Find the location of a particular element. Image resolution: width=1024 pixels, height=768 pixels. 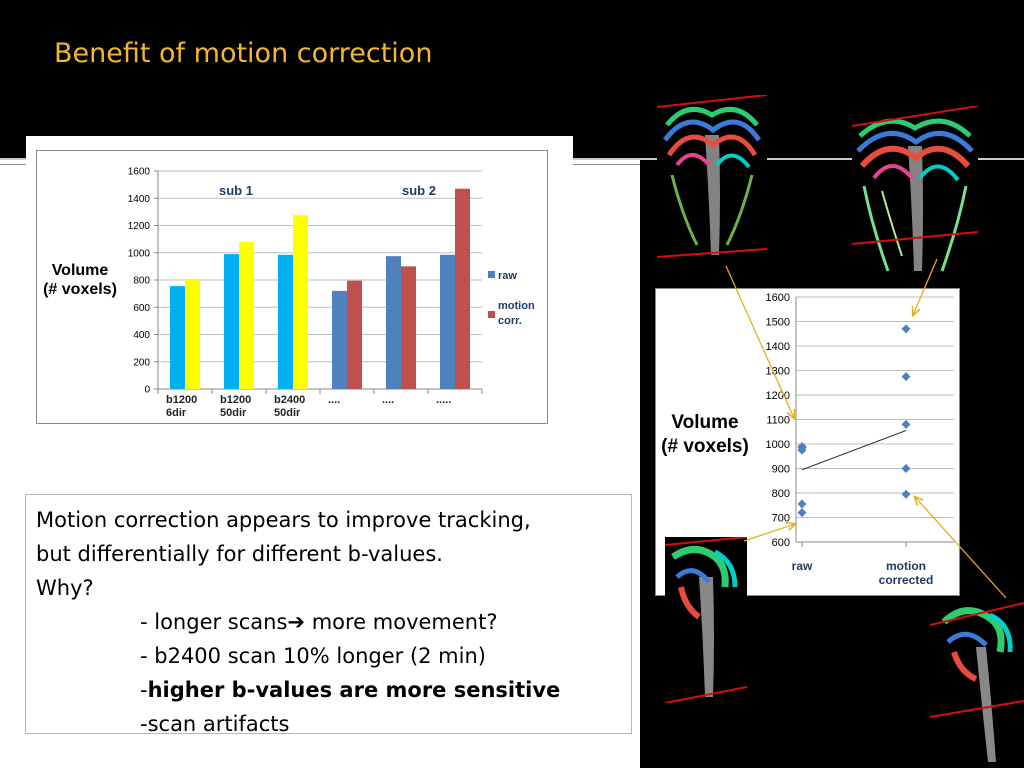

scatter-y-tick-label: 1600 is located at coordinates (778, 298).